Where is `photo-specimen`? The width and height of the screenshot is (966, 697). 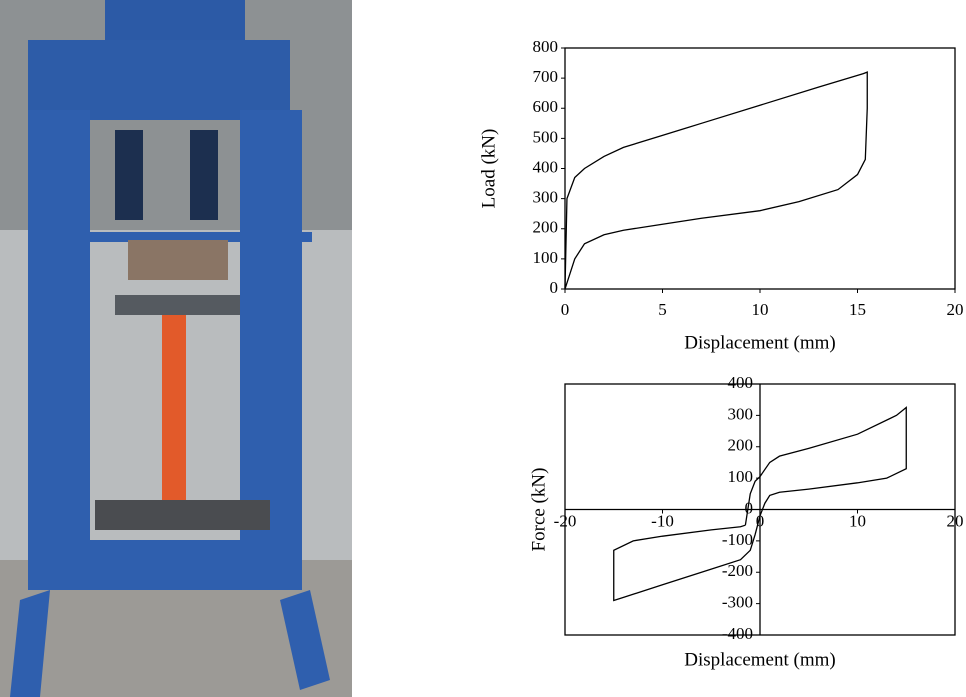 photo-specimen is located at coordinates (174, 415).